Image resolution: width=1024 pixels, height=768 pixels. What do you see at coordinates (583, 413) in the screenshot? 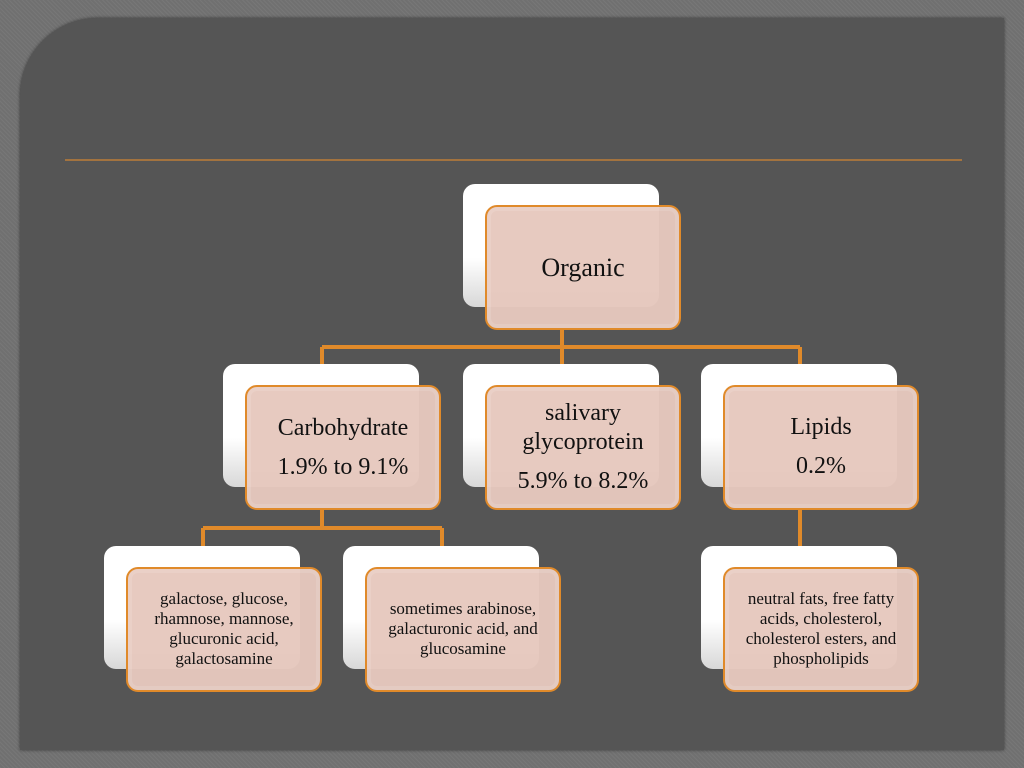
I see `node-label: salivary` at bounding box center [583, 413].